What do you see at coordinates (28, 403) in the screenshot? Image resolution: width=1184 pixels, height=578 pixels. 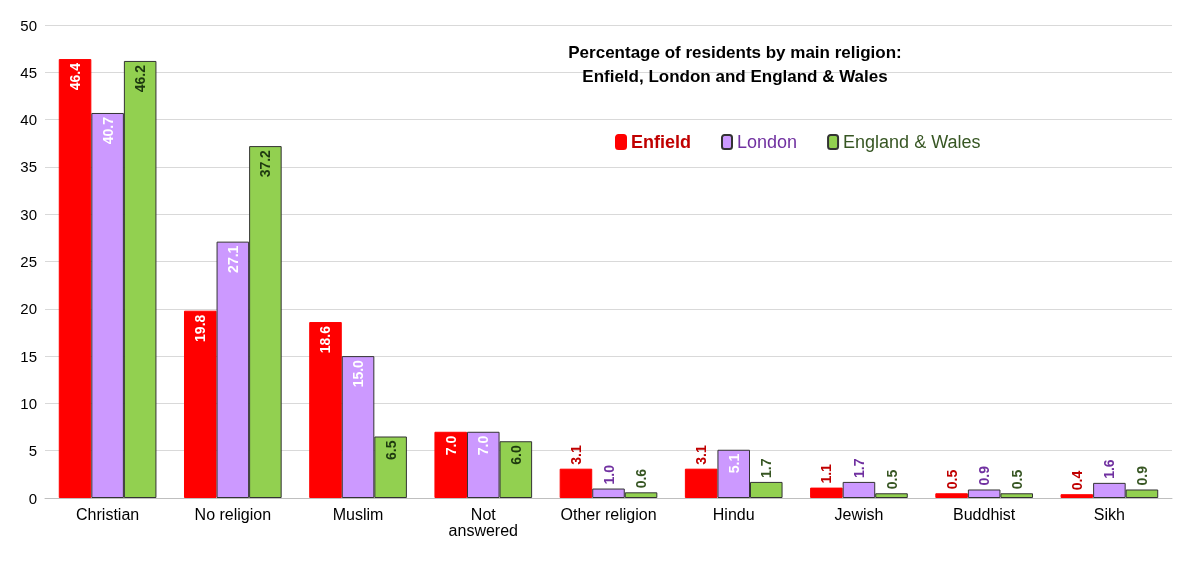 I see `y-tick-label: 10` at bounding box center [28, 403].